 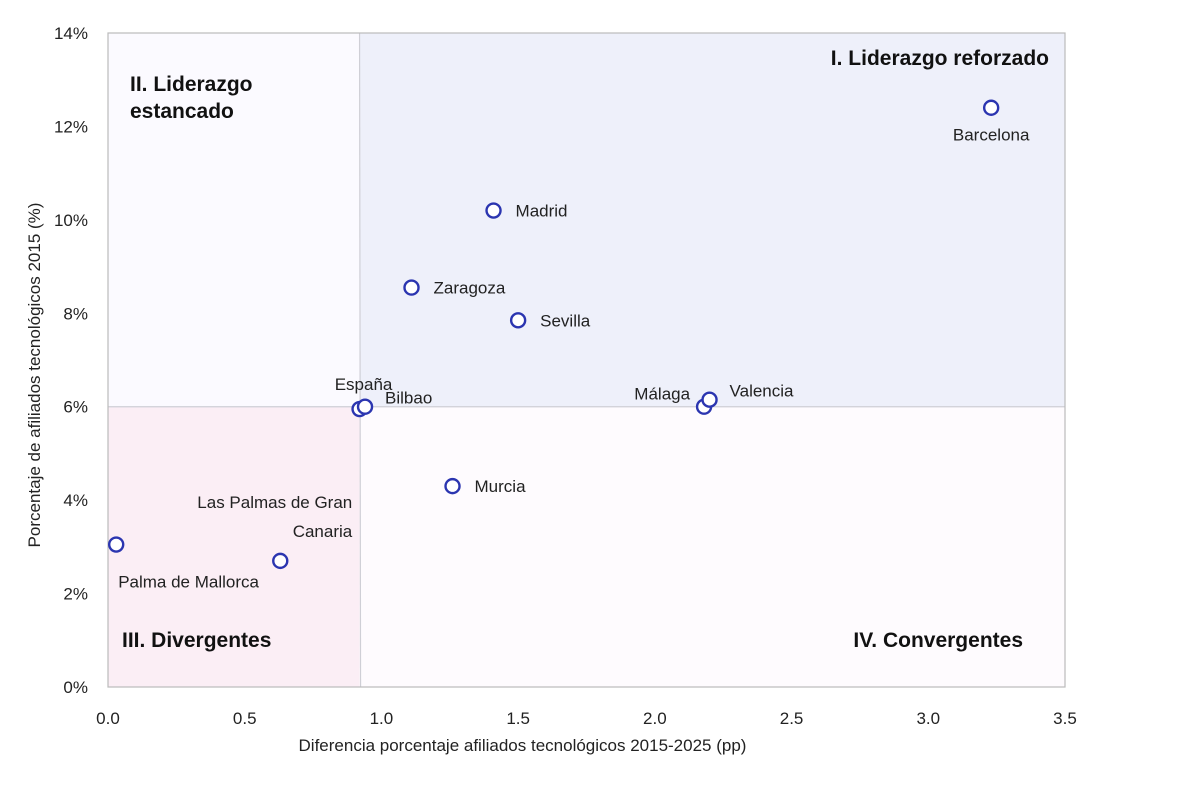 What do you see at coordinates (75, 500) in the screenshot?
I see `y-tick-label: 4%` at bounding box center [75, 500].